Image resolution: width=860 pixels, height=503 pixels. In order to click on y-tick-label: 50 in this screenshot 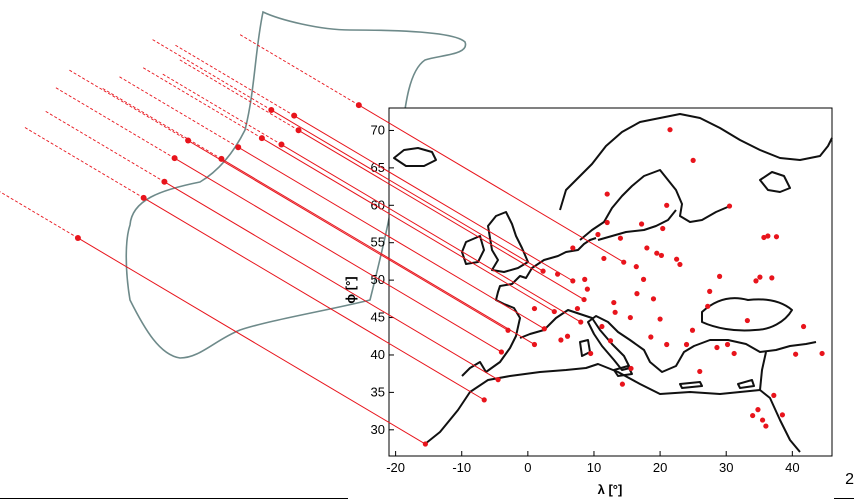, I will do `click(378, 279)`.